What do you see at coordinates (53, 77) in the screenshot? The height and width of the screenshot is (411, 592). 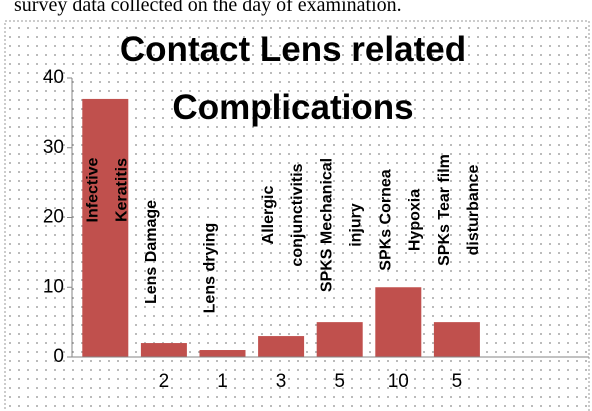 I see `y-tick-label: 40` at bounding box center [53, 77].